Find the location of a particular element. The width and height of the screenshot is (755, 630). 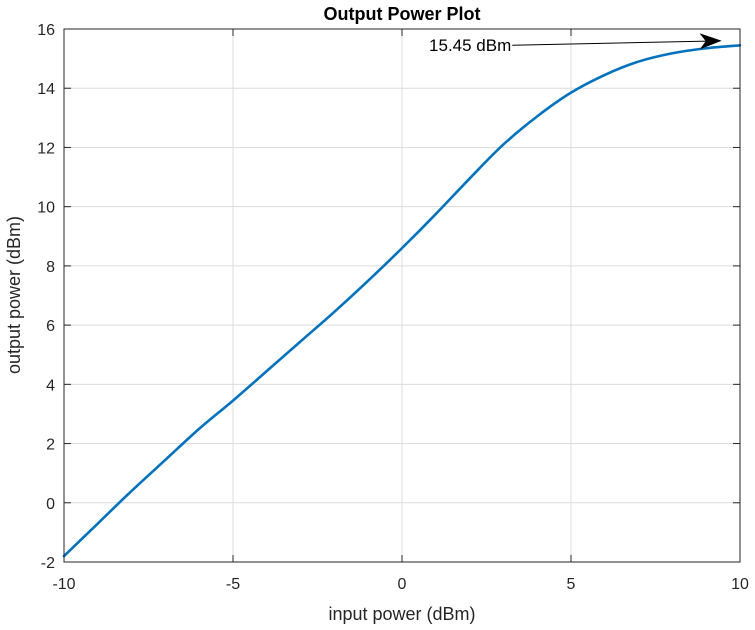

annotation-text: 15.45 dBm is located at coordinates (470, 45).